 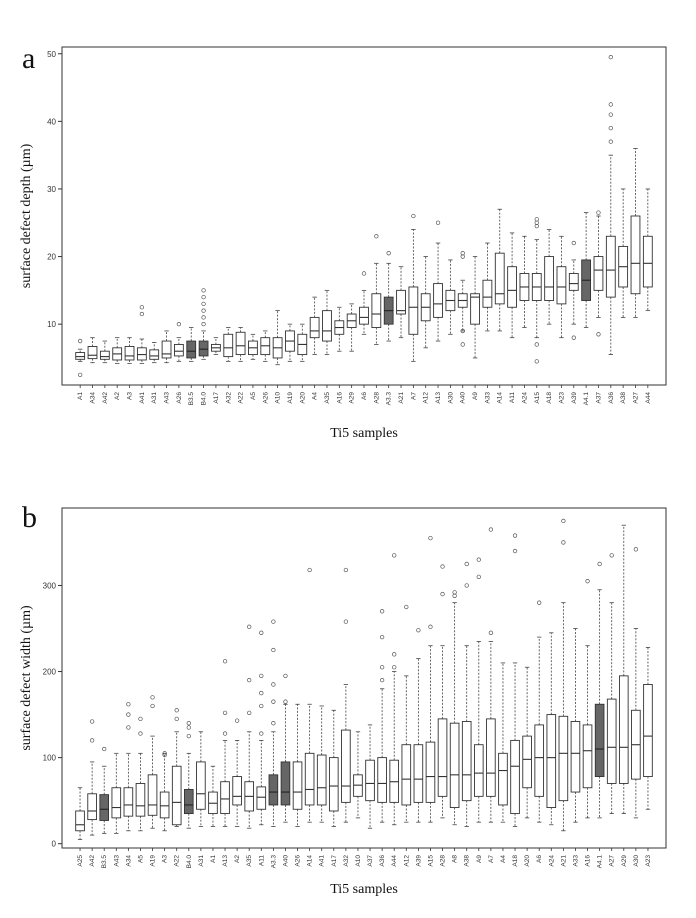 I want to click on y-axis-title: surface defect width (µm), so click(x=26, y=678).